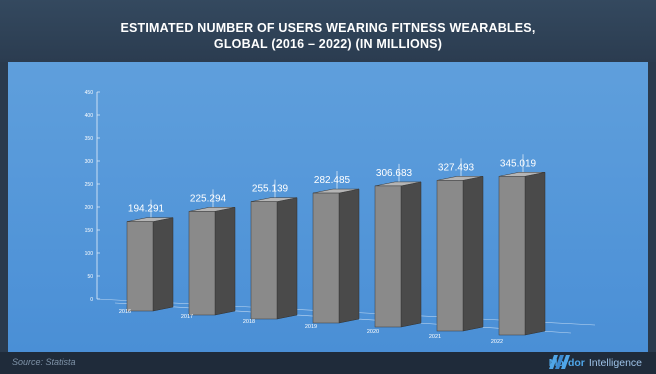 This screenshot has width=656, height=374. I want to click on y-tick-label: 450, so click(89, 93).